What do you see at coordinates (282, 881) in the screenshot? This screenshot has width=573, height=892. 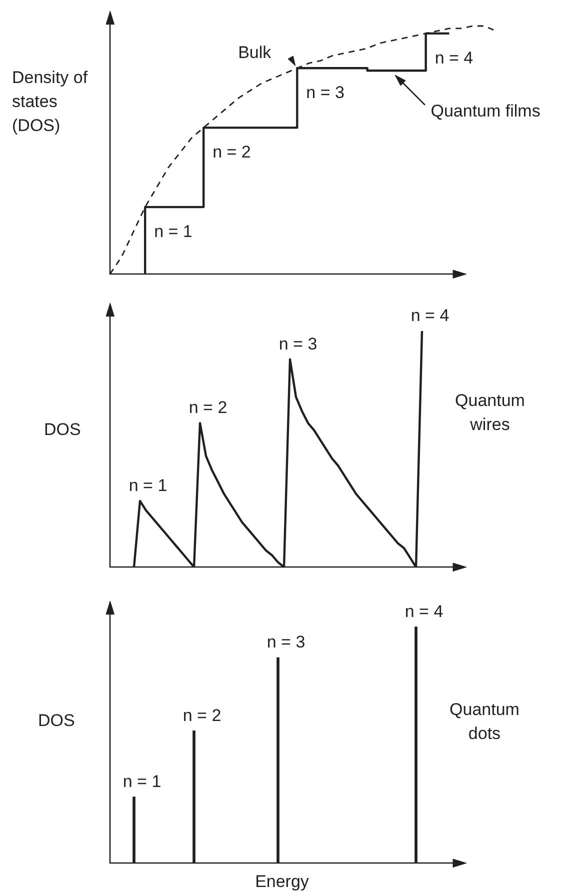 I see `x-axis-title: Energy` at bounding box center [282, 881].